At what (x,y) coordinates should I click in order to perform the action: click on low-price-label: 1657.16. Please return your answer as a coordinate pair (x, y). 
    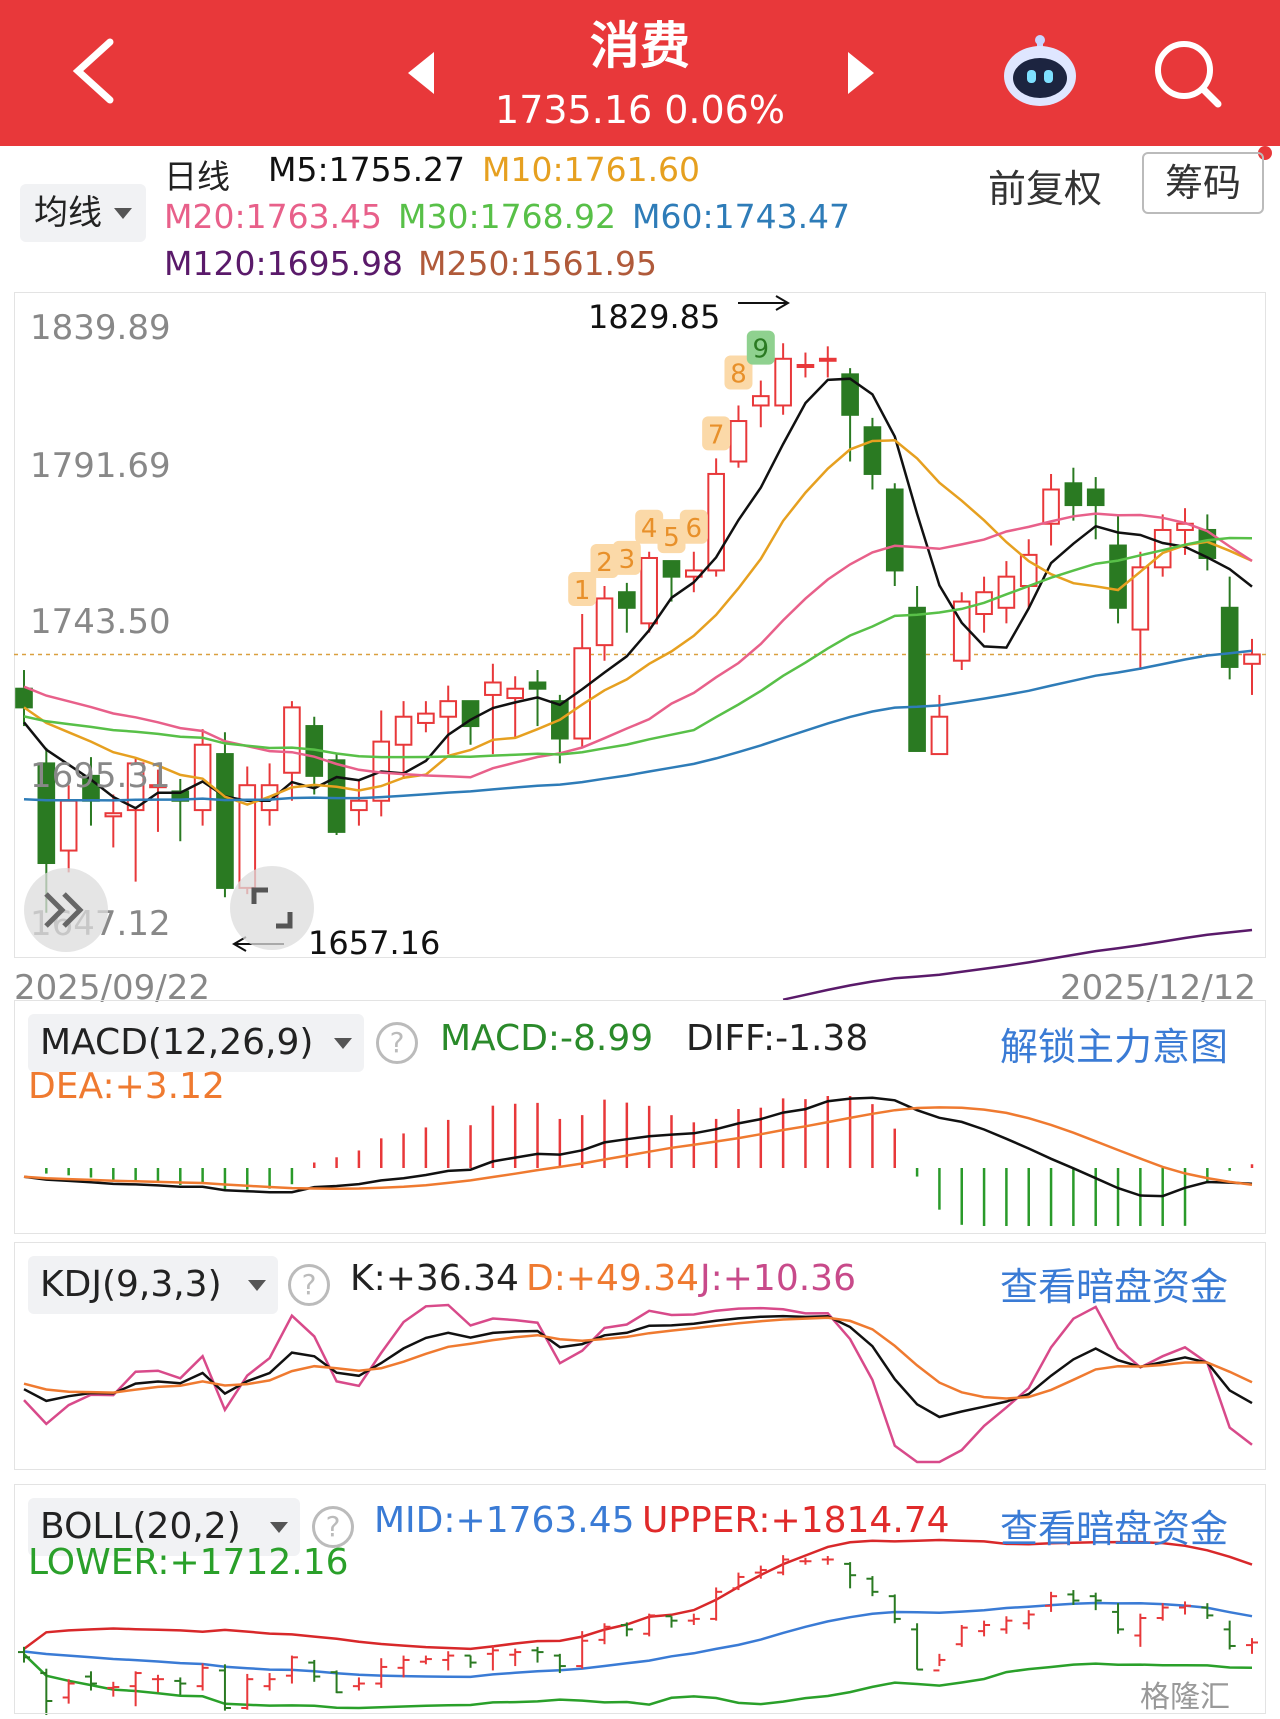
    Looking at the image, I should click on (374, 943).